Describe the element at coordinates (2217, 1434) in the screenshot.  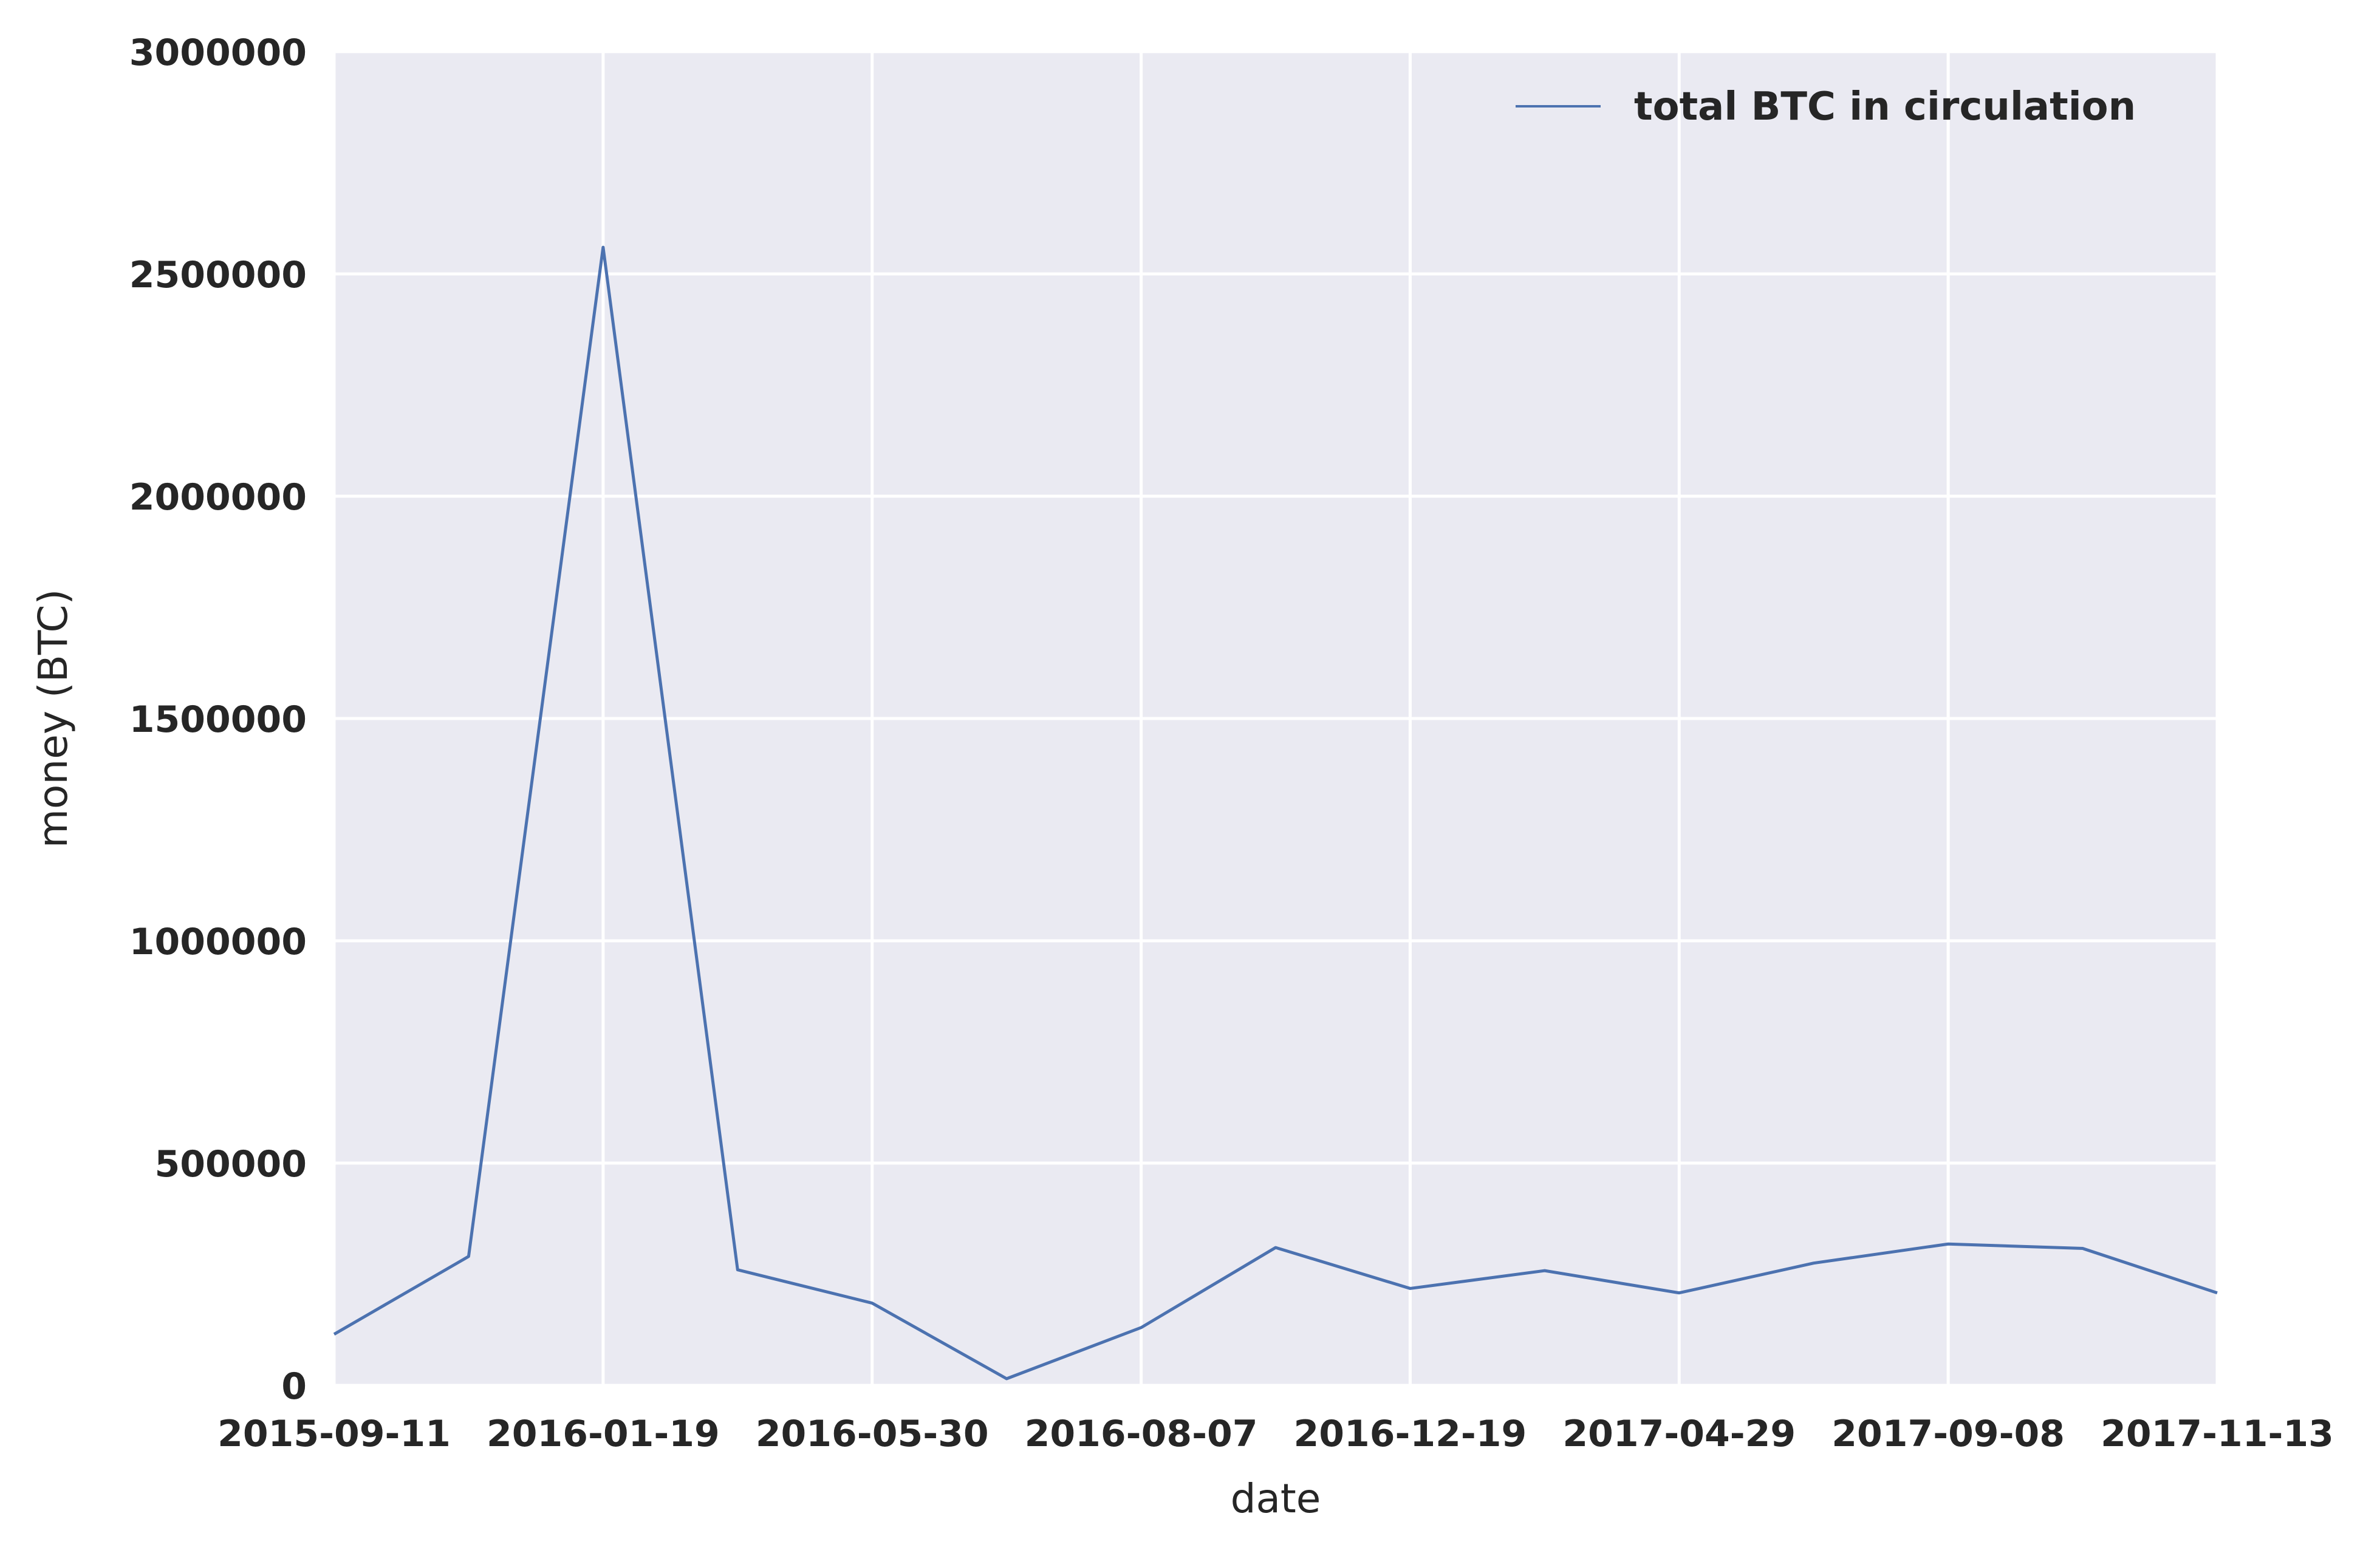
I see `x-tick-label: 2017-11-13` at that location.